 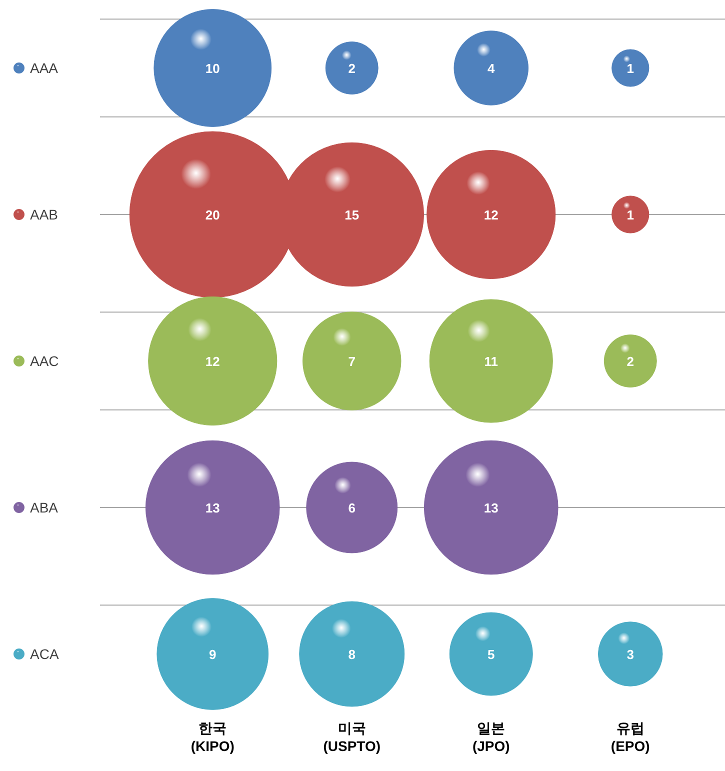 What do you see at coordinates (352, 215) in the screenshot?
I see `data-label: 15` at bounding box center [352, 215].